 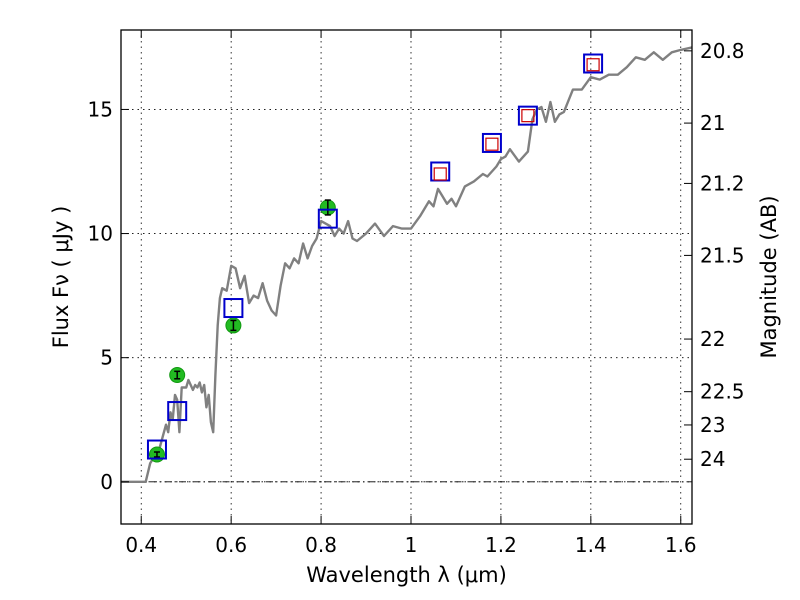 What do you see at coordinates (712, 425) in the screenshot?
I see `right-tick-label: 23` at bounding box center [712, 425].